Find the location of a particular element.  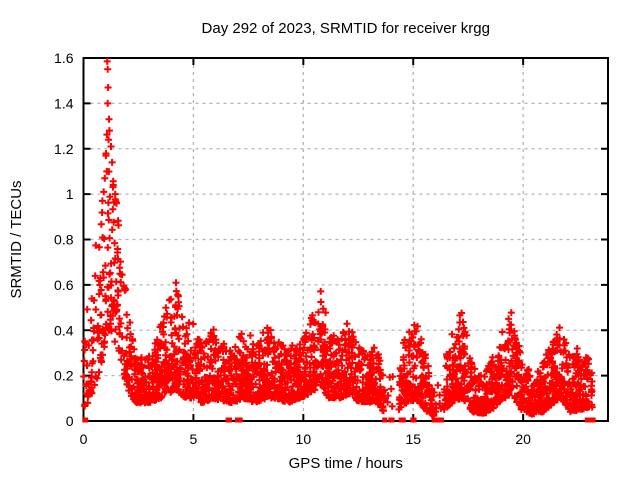

x-tick-label: 0 is located at coordinates (84, 439).